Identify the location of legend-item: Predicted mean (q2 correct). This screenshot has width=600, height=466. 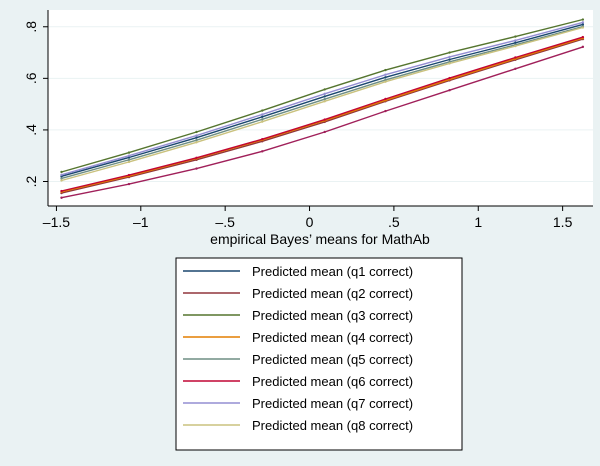
(298, 293).